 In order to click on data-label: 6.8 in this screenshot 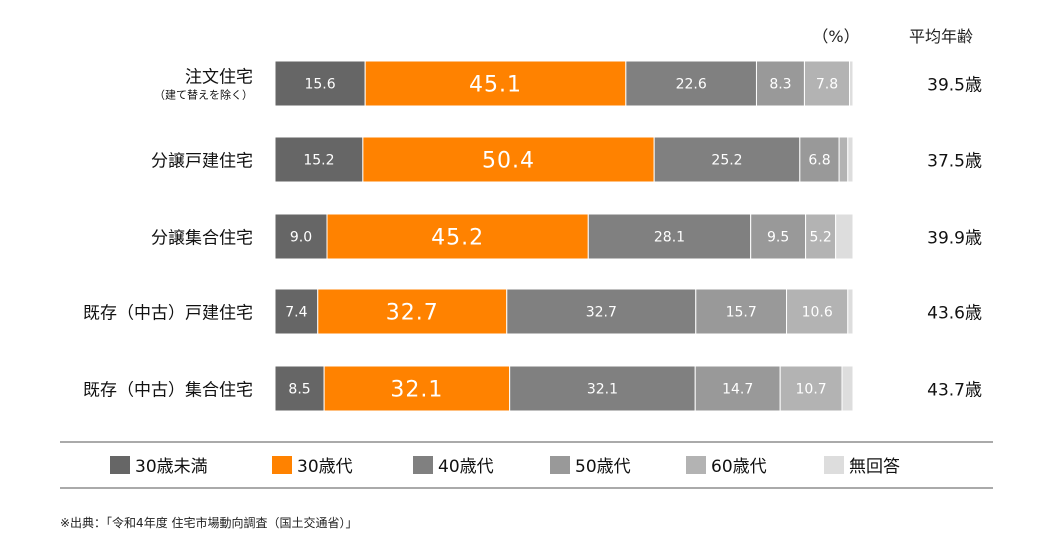, I will do `click(819, 161)`.